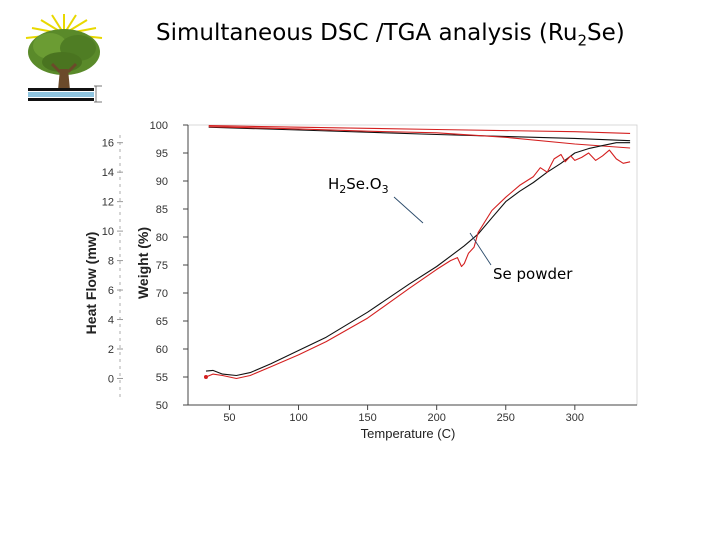 Image resolution: width=720 pixels, height=540 pixels. What do you see at coordinates (162, 378) in the screenshot?
I see `weight-tick-label: 55` at bounding box center [162, 378].